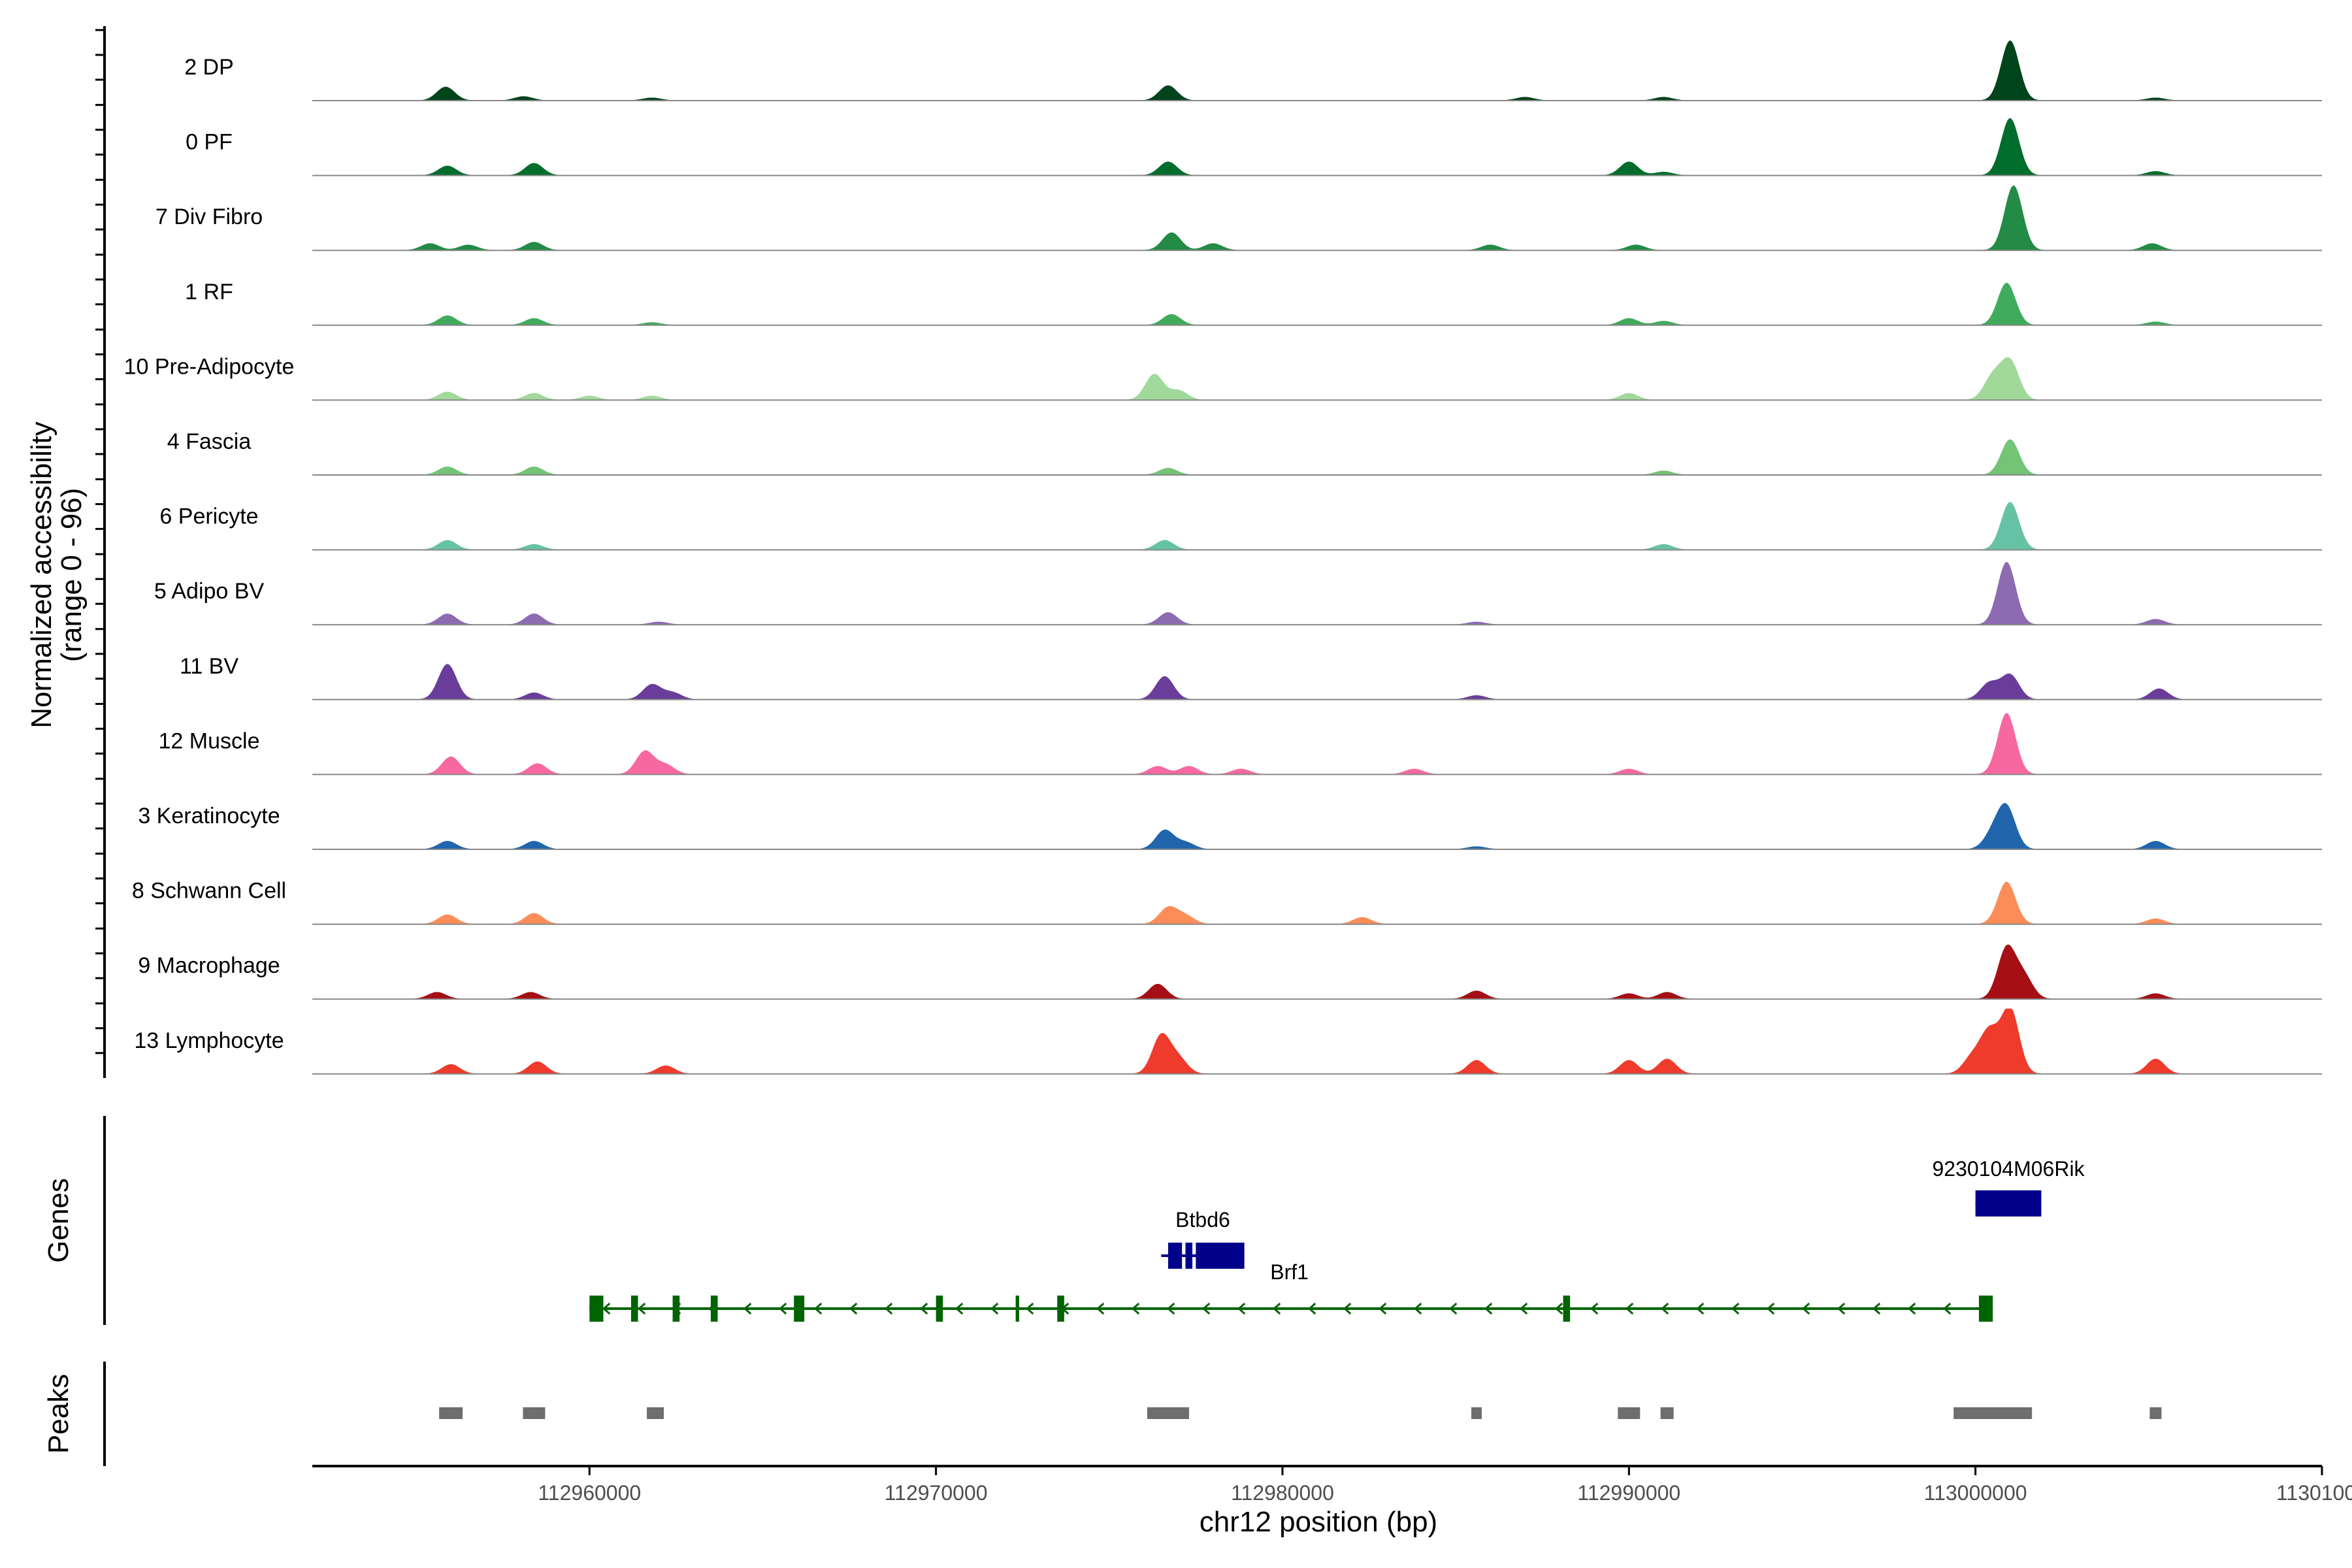 Image resolution: width=2352 pixels, height=1568 pixels. I want to click on track-label: 5 Adipo BV, so click(209, 591).